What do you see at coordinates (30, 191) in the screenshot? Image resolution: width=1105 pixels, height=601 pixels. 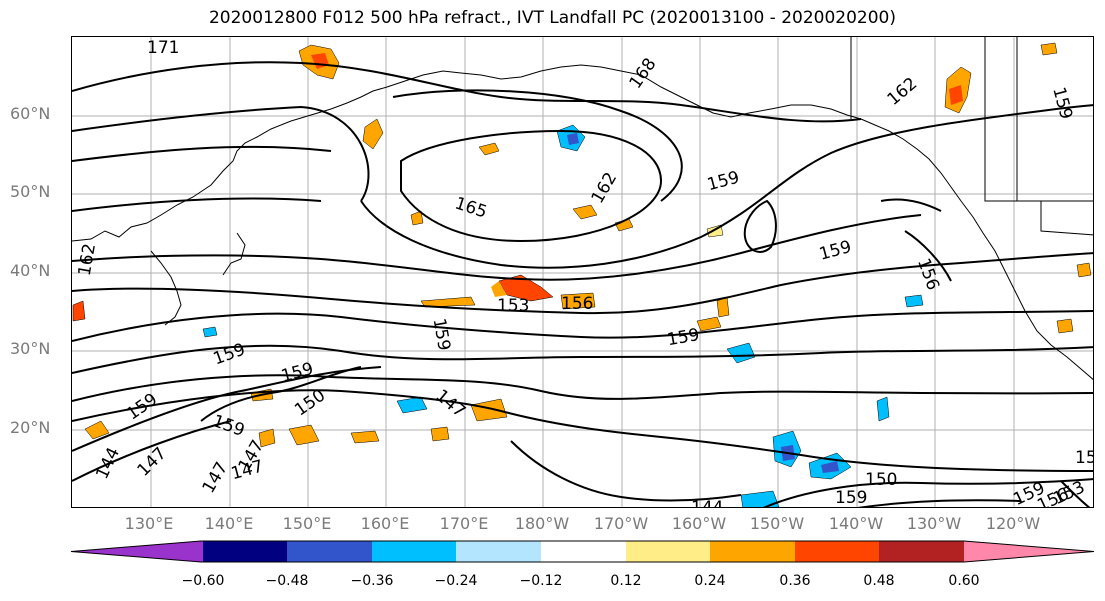 I see `lat-label-50n: 50°N` at bounding box center [30, 191].